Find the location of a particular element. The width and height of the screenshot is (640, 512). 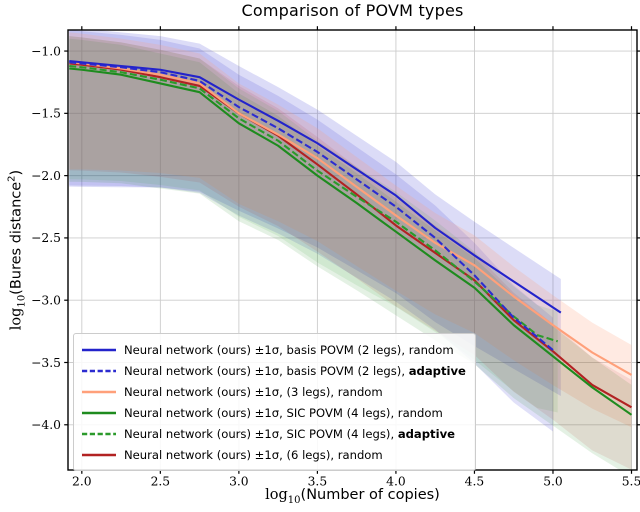

y-tick-label: −1.5 is located at coordinates (46, 114).